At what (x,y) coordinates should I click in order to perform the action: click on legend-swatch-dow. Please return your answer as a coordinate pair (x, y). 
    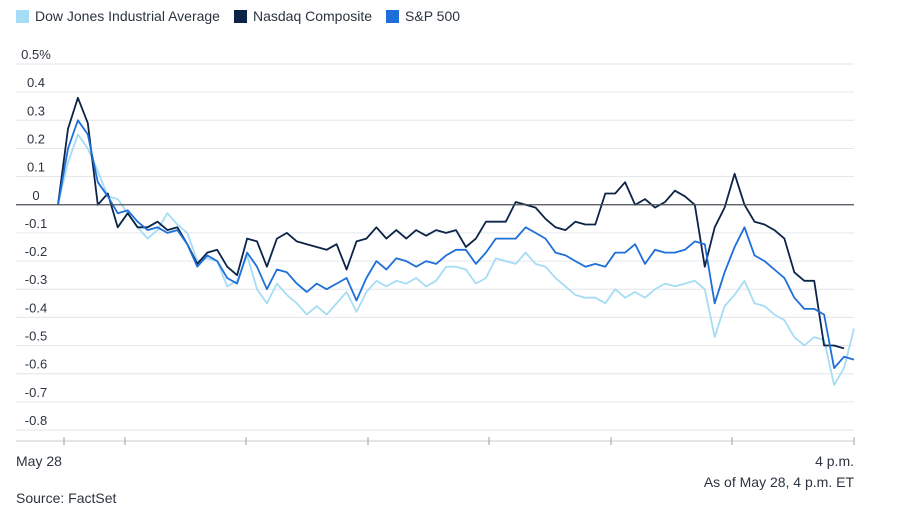
    Looking at the image, I should click on (22, 16).